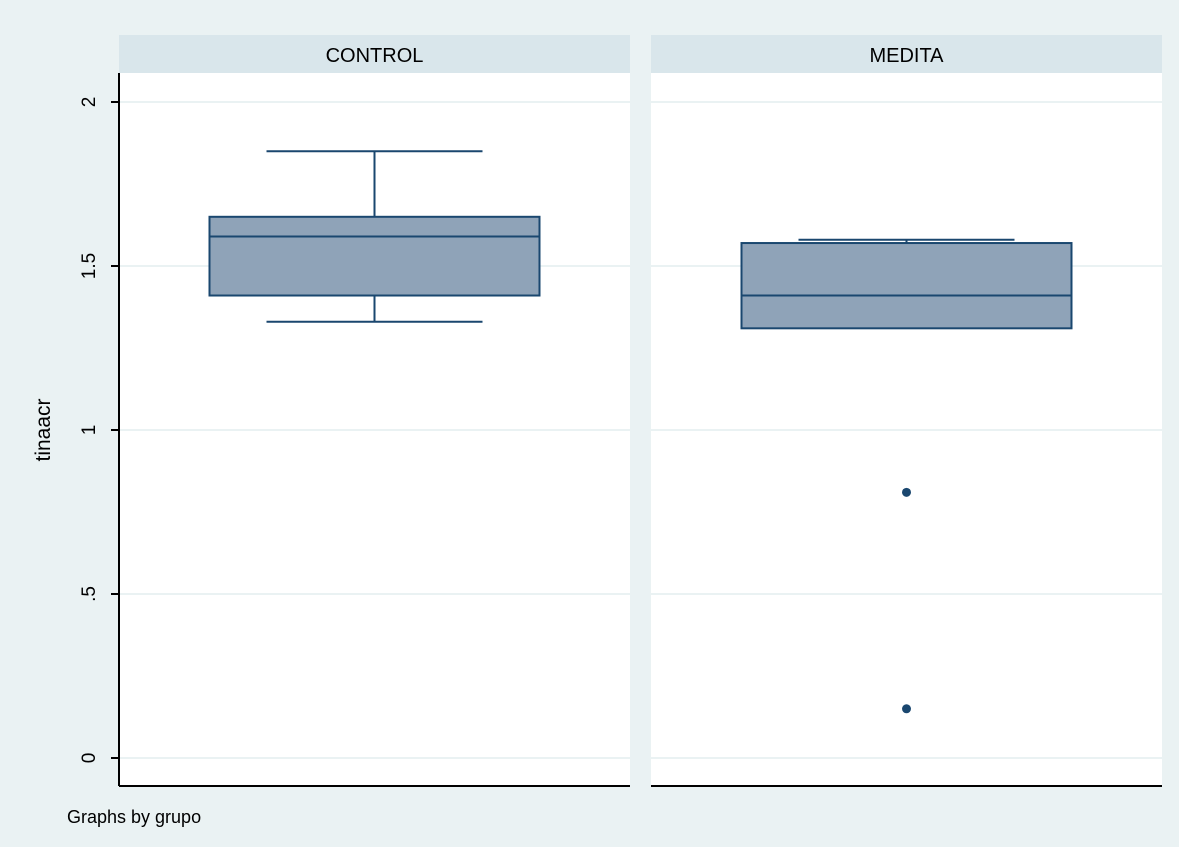  I want to click on y-tick-label: 2, so click(89, 102).